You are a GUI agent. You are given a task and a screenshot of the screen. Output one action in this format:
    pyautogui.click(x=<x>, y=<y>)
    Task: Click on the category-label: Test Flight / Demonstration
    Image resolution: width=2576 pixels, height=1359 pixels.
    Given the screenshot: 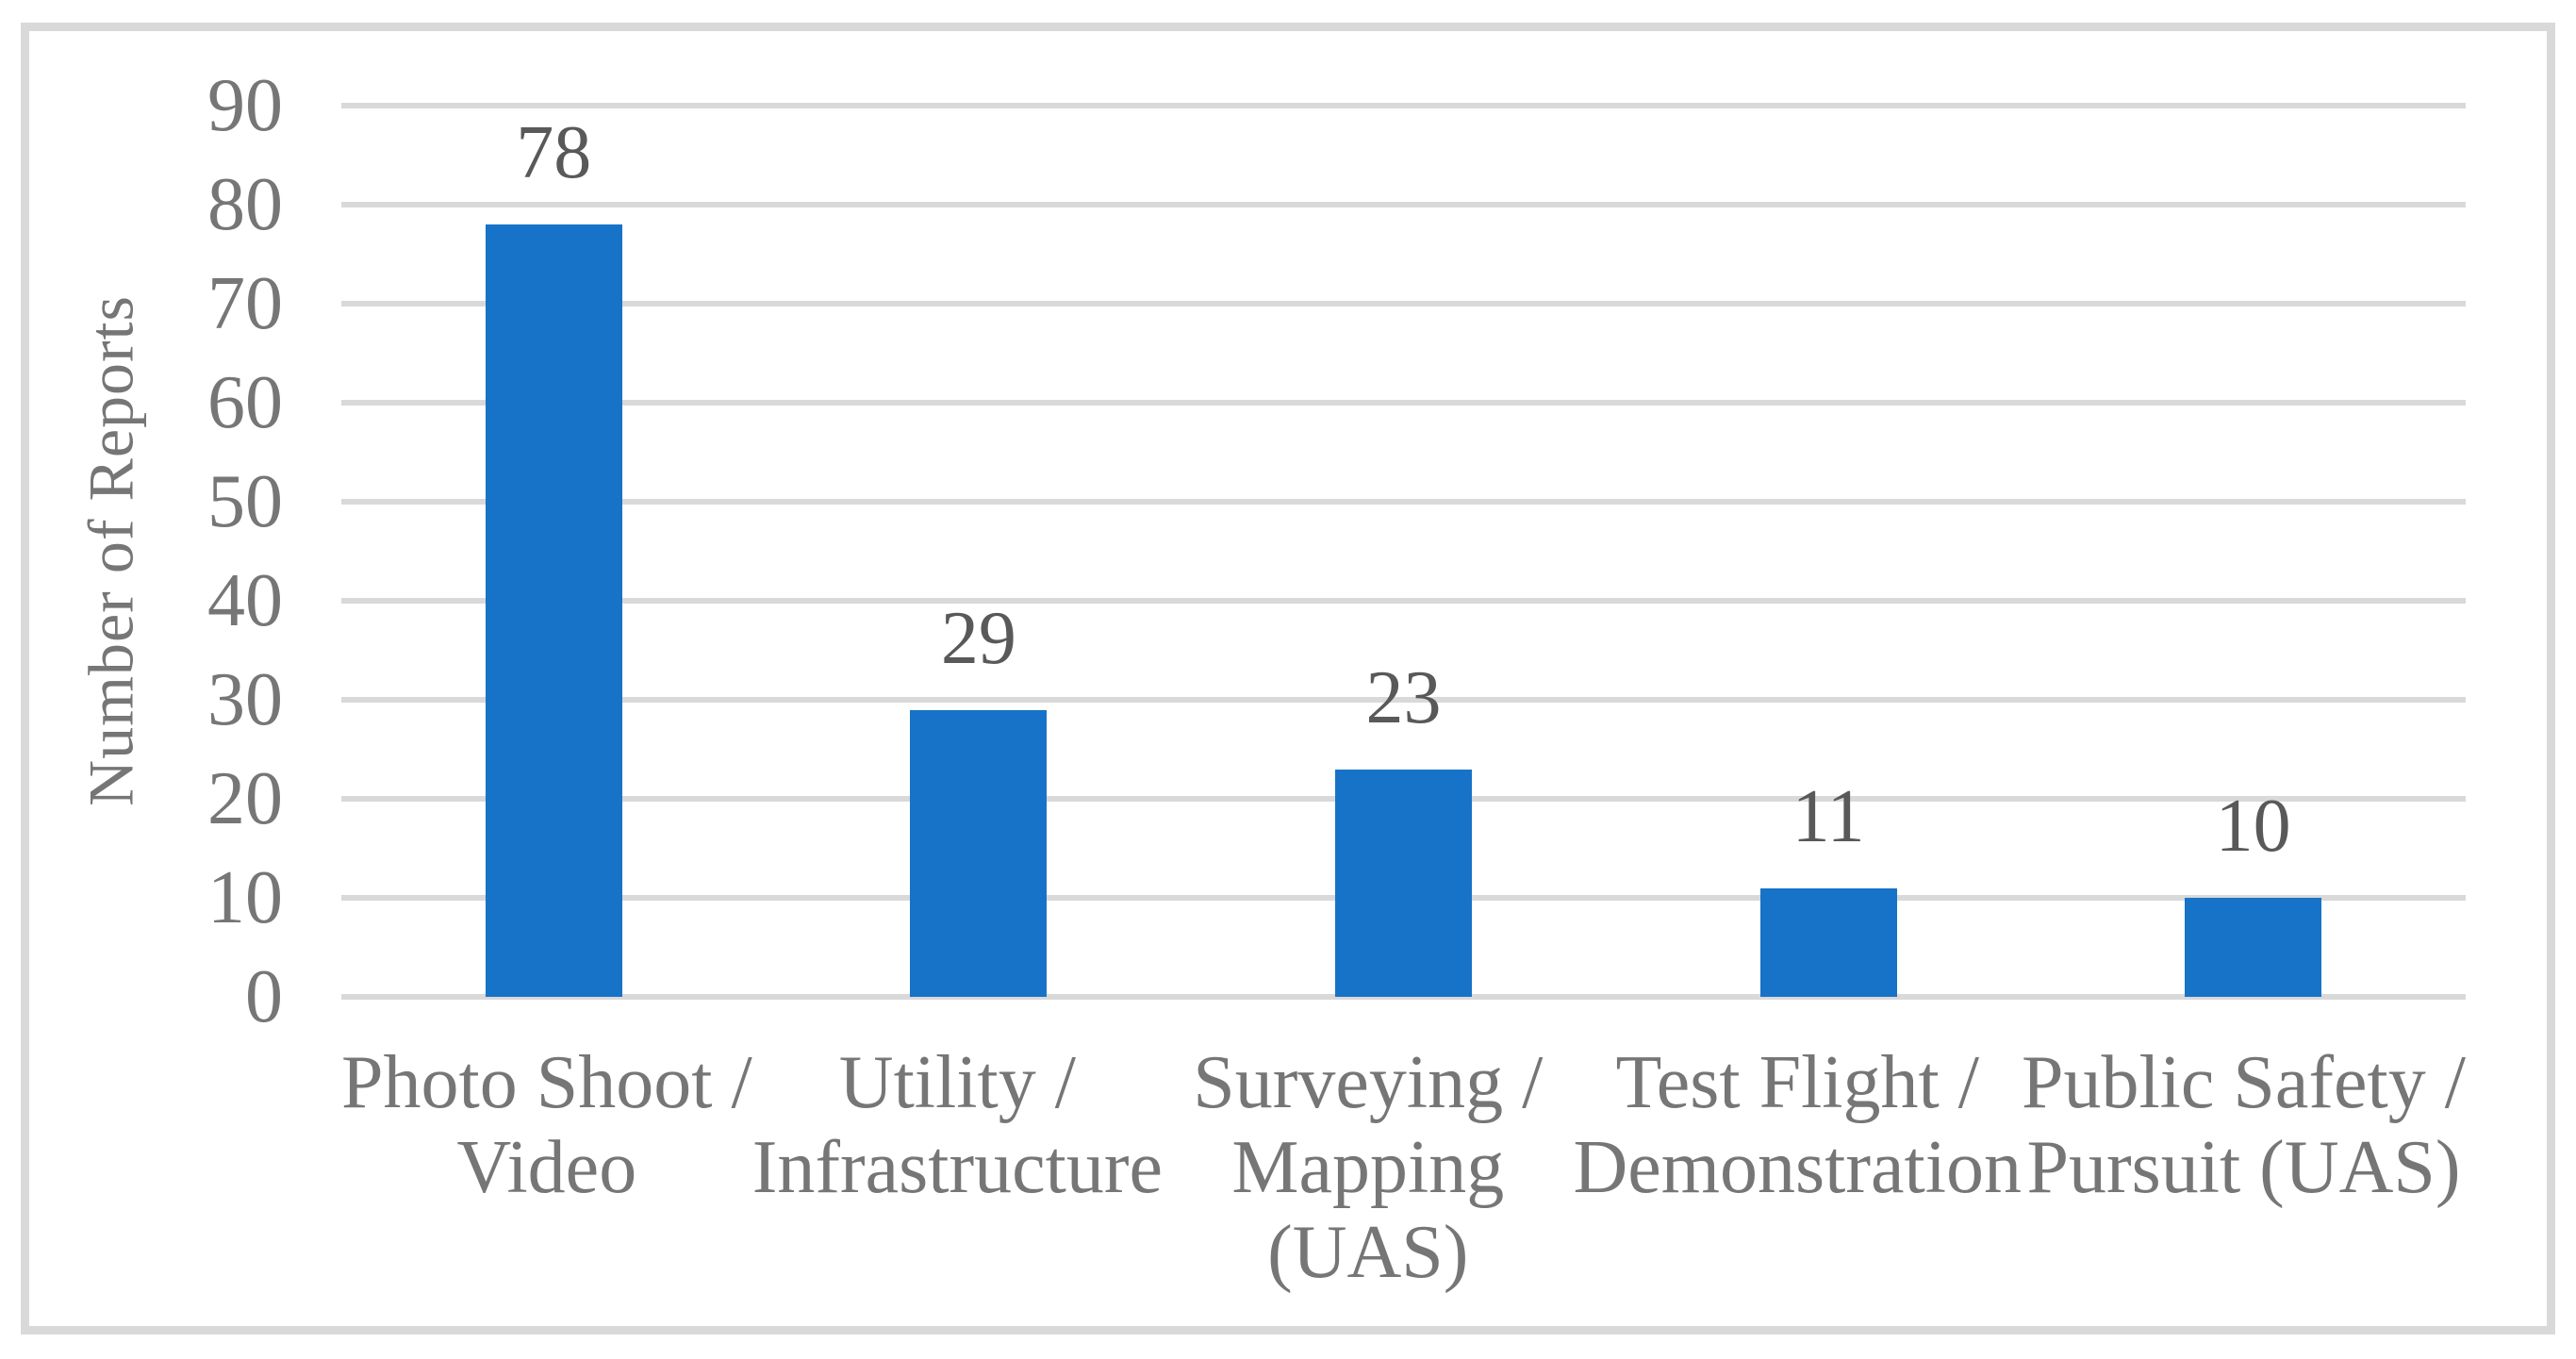 What is the action you would take?
    pyautogui.click(x=1797, y=1167)
    